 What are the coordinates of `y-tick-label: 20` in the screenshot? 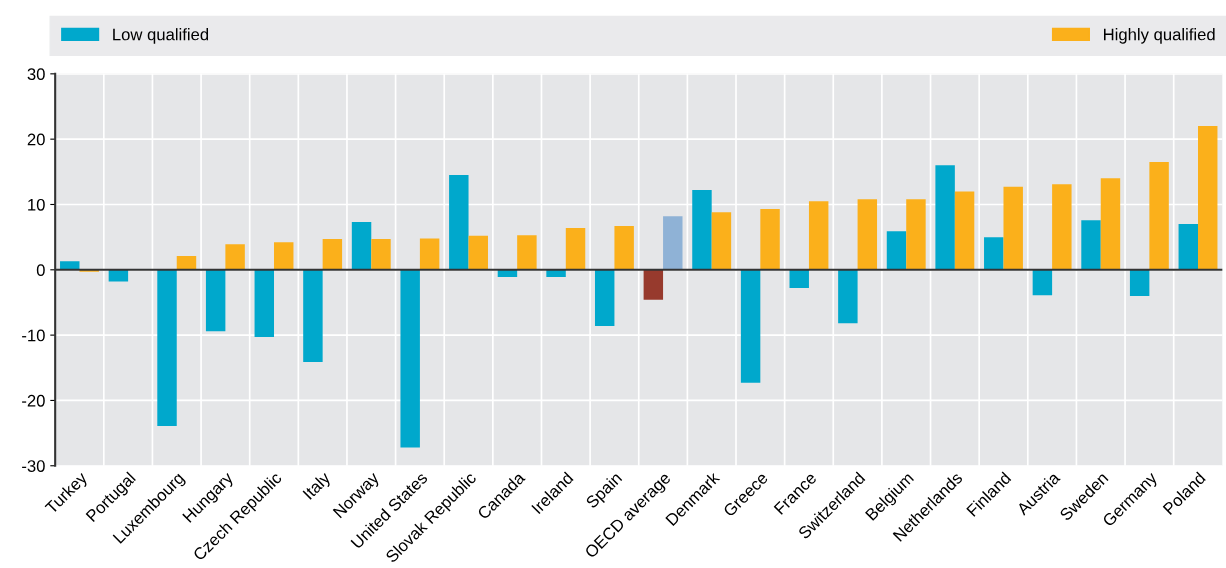 It's located at (36, 139).